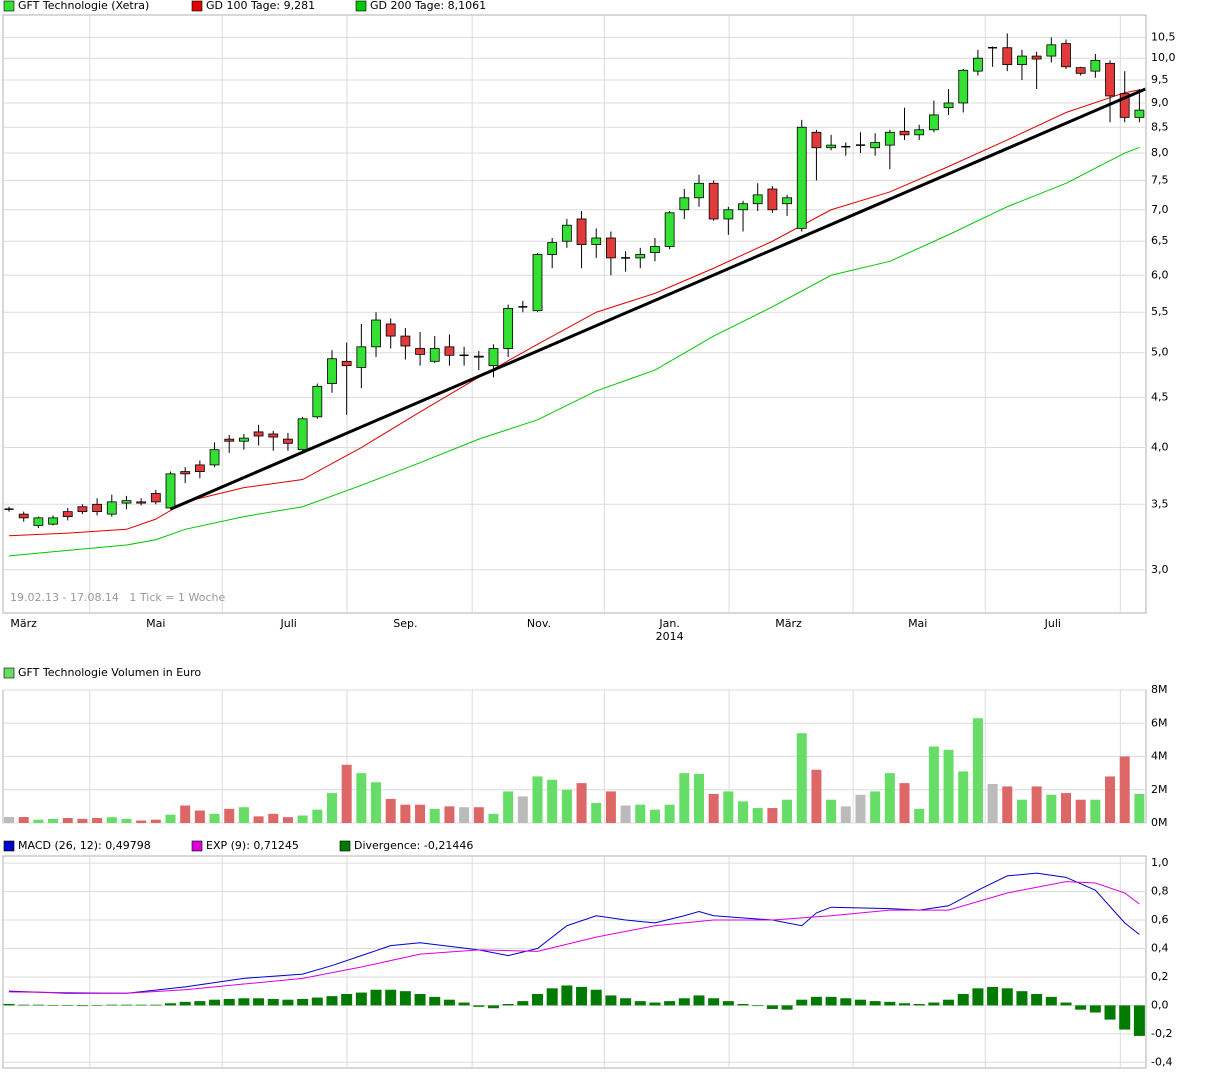  I want to click on y-tick-label: 6M, so click(1159, 722).